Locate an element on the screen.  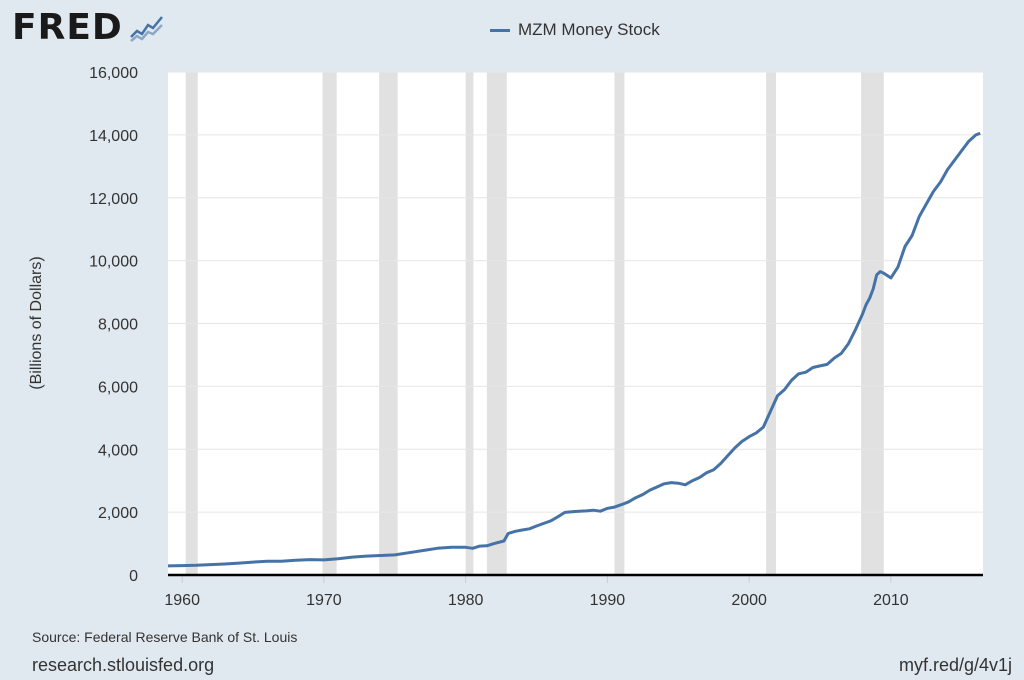
y-tick-label: 2,000 is located at coordinates (118, 513).